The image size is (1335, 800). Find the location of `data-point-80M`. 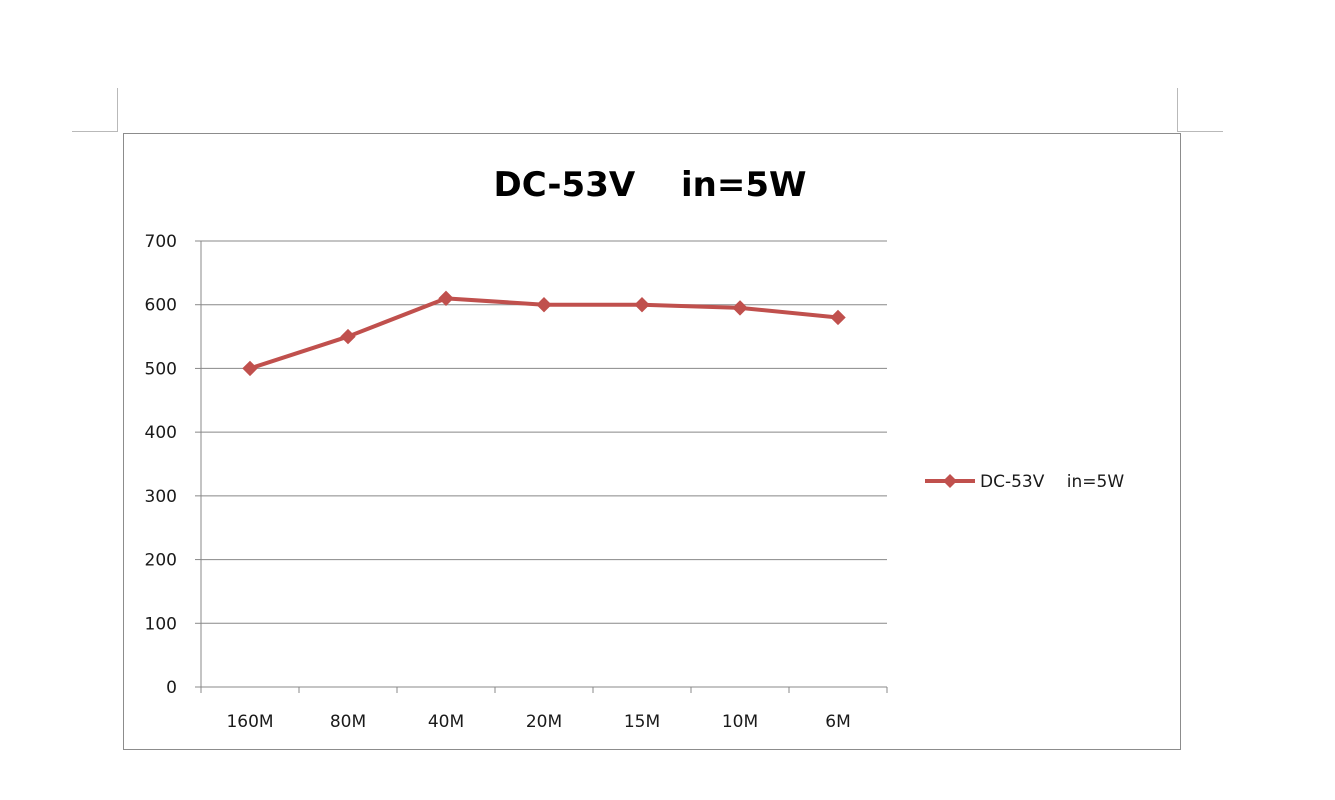

data-point-80M is located at coordinates (348, 336).